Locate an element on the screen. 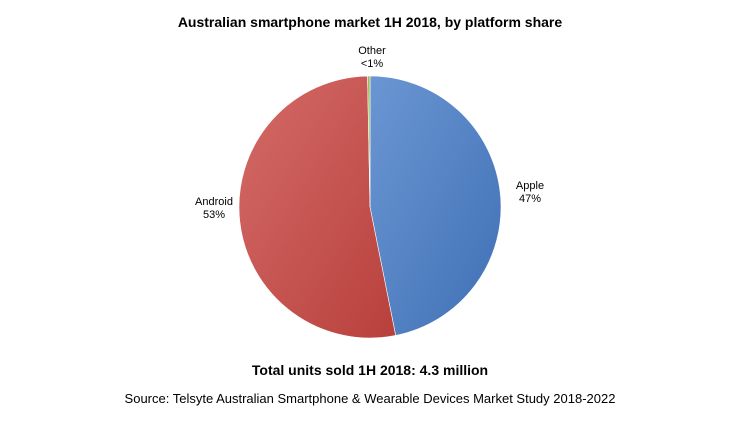 This screenshot has height=432, width=740. slice-value-other: <1% is located at coordinates (372, 64).